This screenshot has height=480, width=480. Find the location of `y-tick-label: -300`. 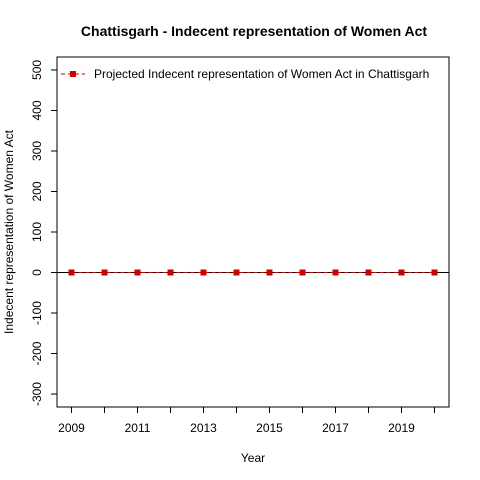

y-tick-label: -300 is located at coordinates (37, 394).